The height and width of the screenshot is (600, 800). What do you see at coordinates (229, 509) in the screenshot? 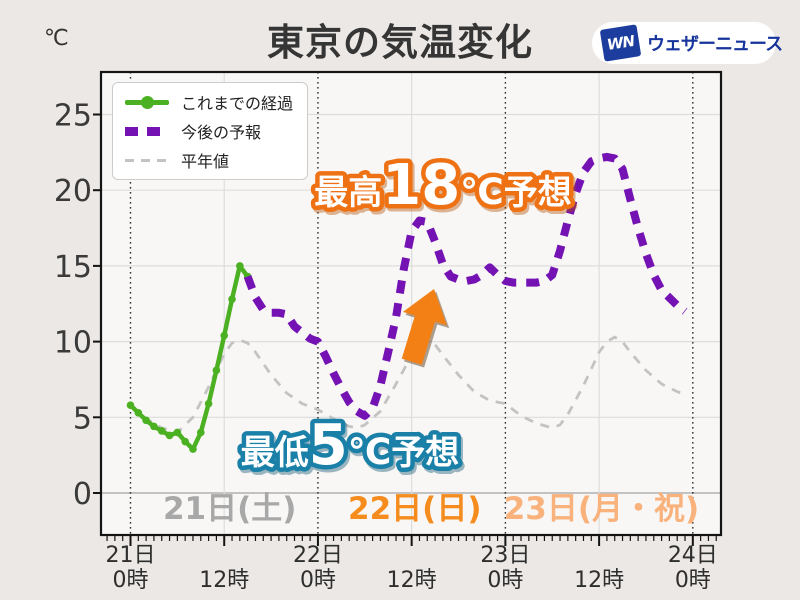
I see `day-label-0: 21日(土)` at bounding box center [229, 509].